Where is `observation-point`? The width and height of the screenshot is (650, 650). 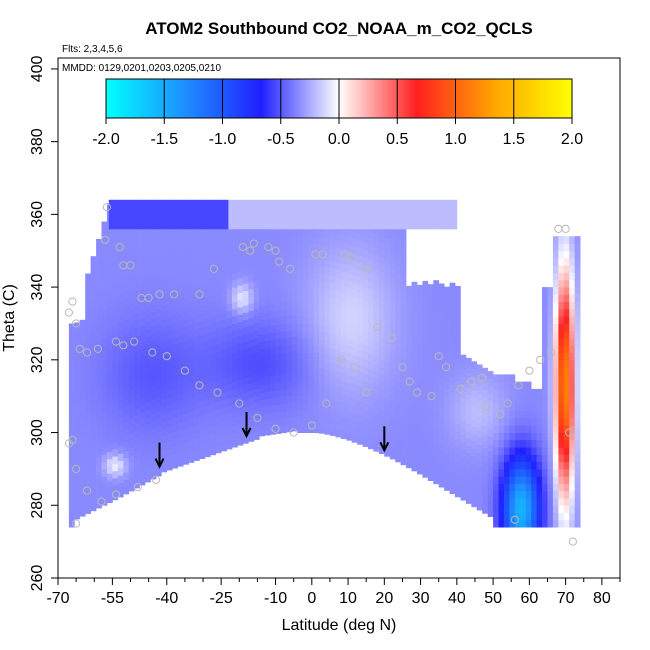 observation-point is located at coordinates (569, 432).